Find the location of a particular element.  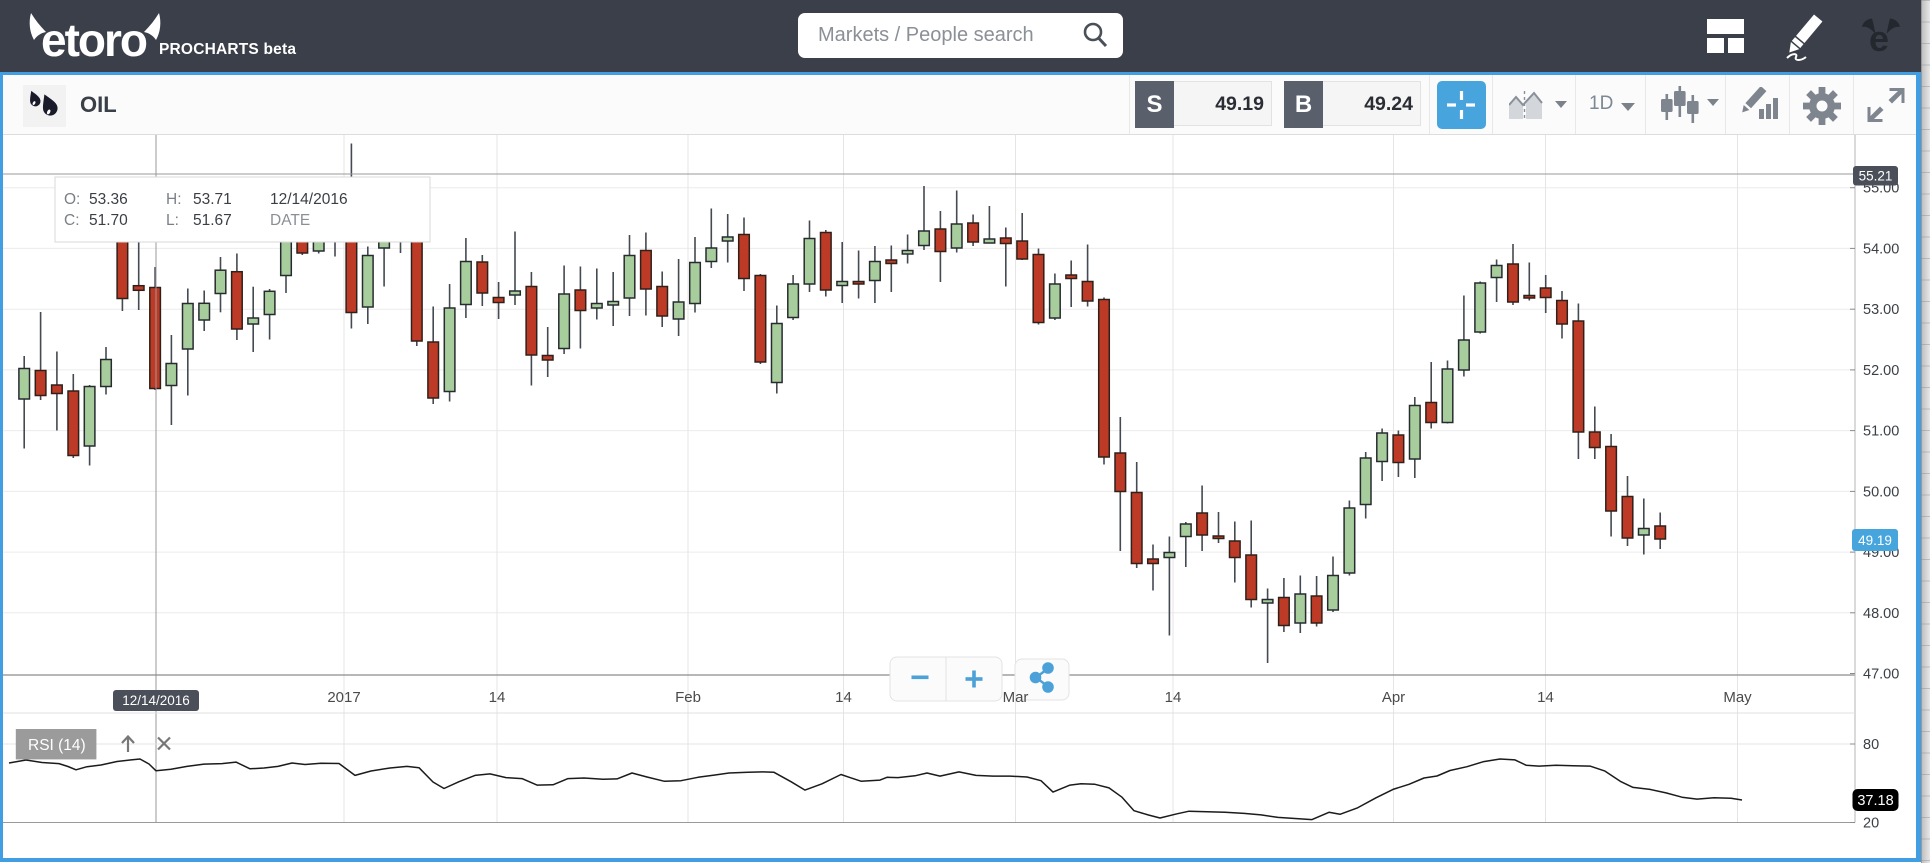

svg-text: 20 is located at coordinates (1871, 824).